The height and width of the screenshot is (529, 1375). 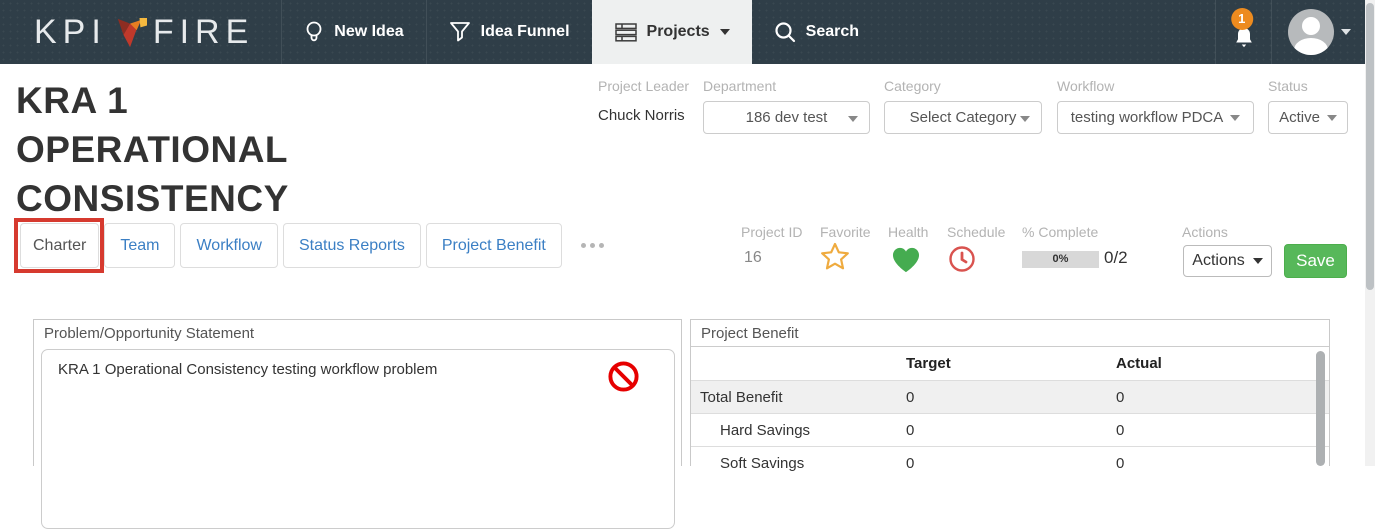 I want to click on more-tabs-button, so click(x=592, y=245).